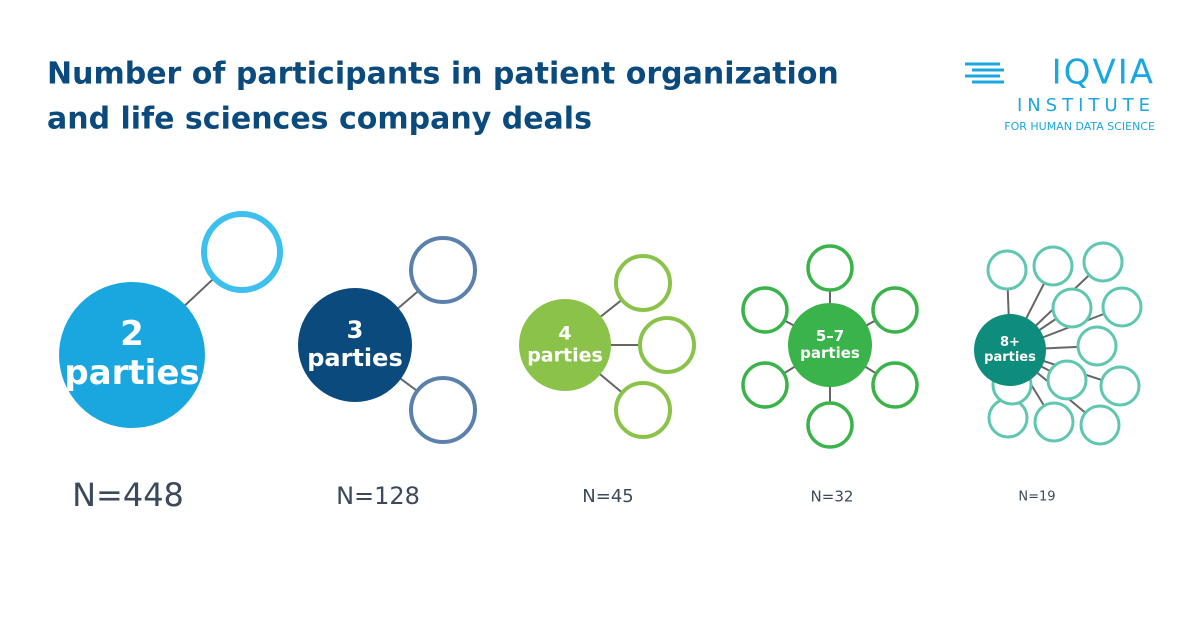  Describe the element at coordinates (319, 119) in the screenshot. I see `title-line: and life sciences company deals` at that location.